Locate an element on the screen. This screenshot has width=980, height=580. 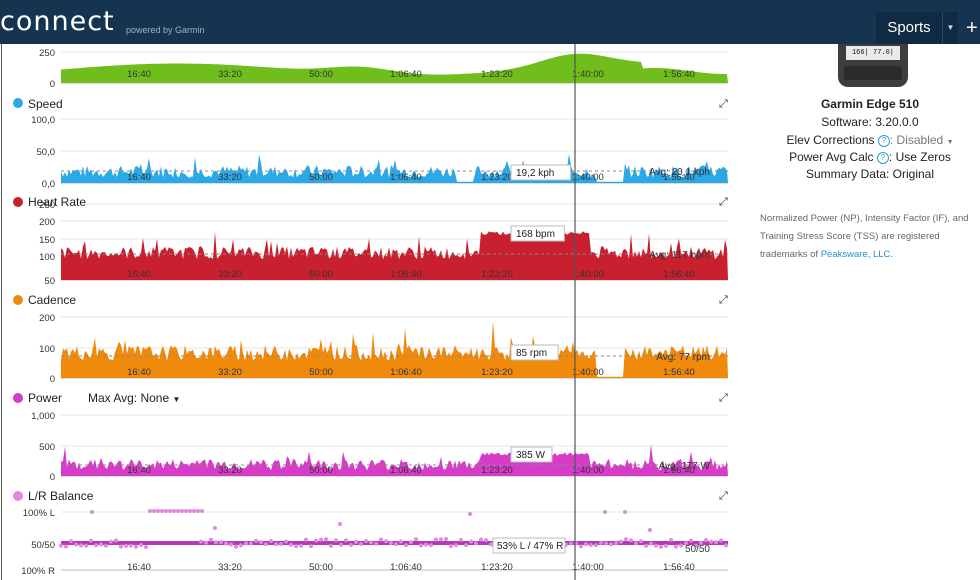
y-tick-label: 250 is located at coordinates (47, 205).